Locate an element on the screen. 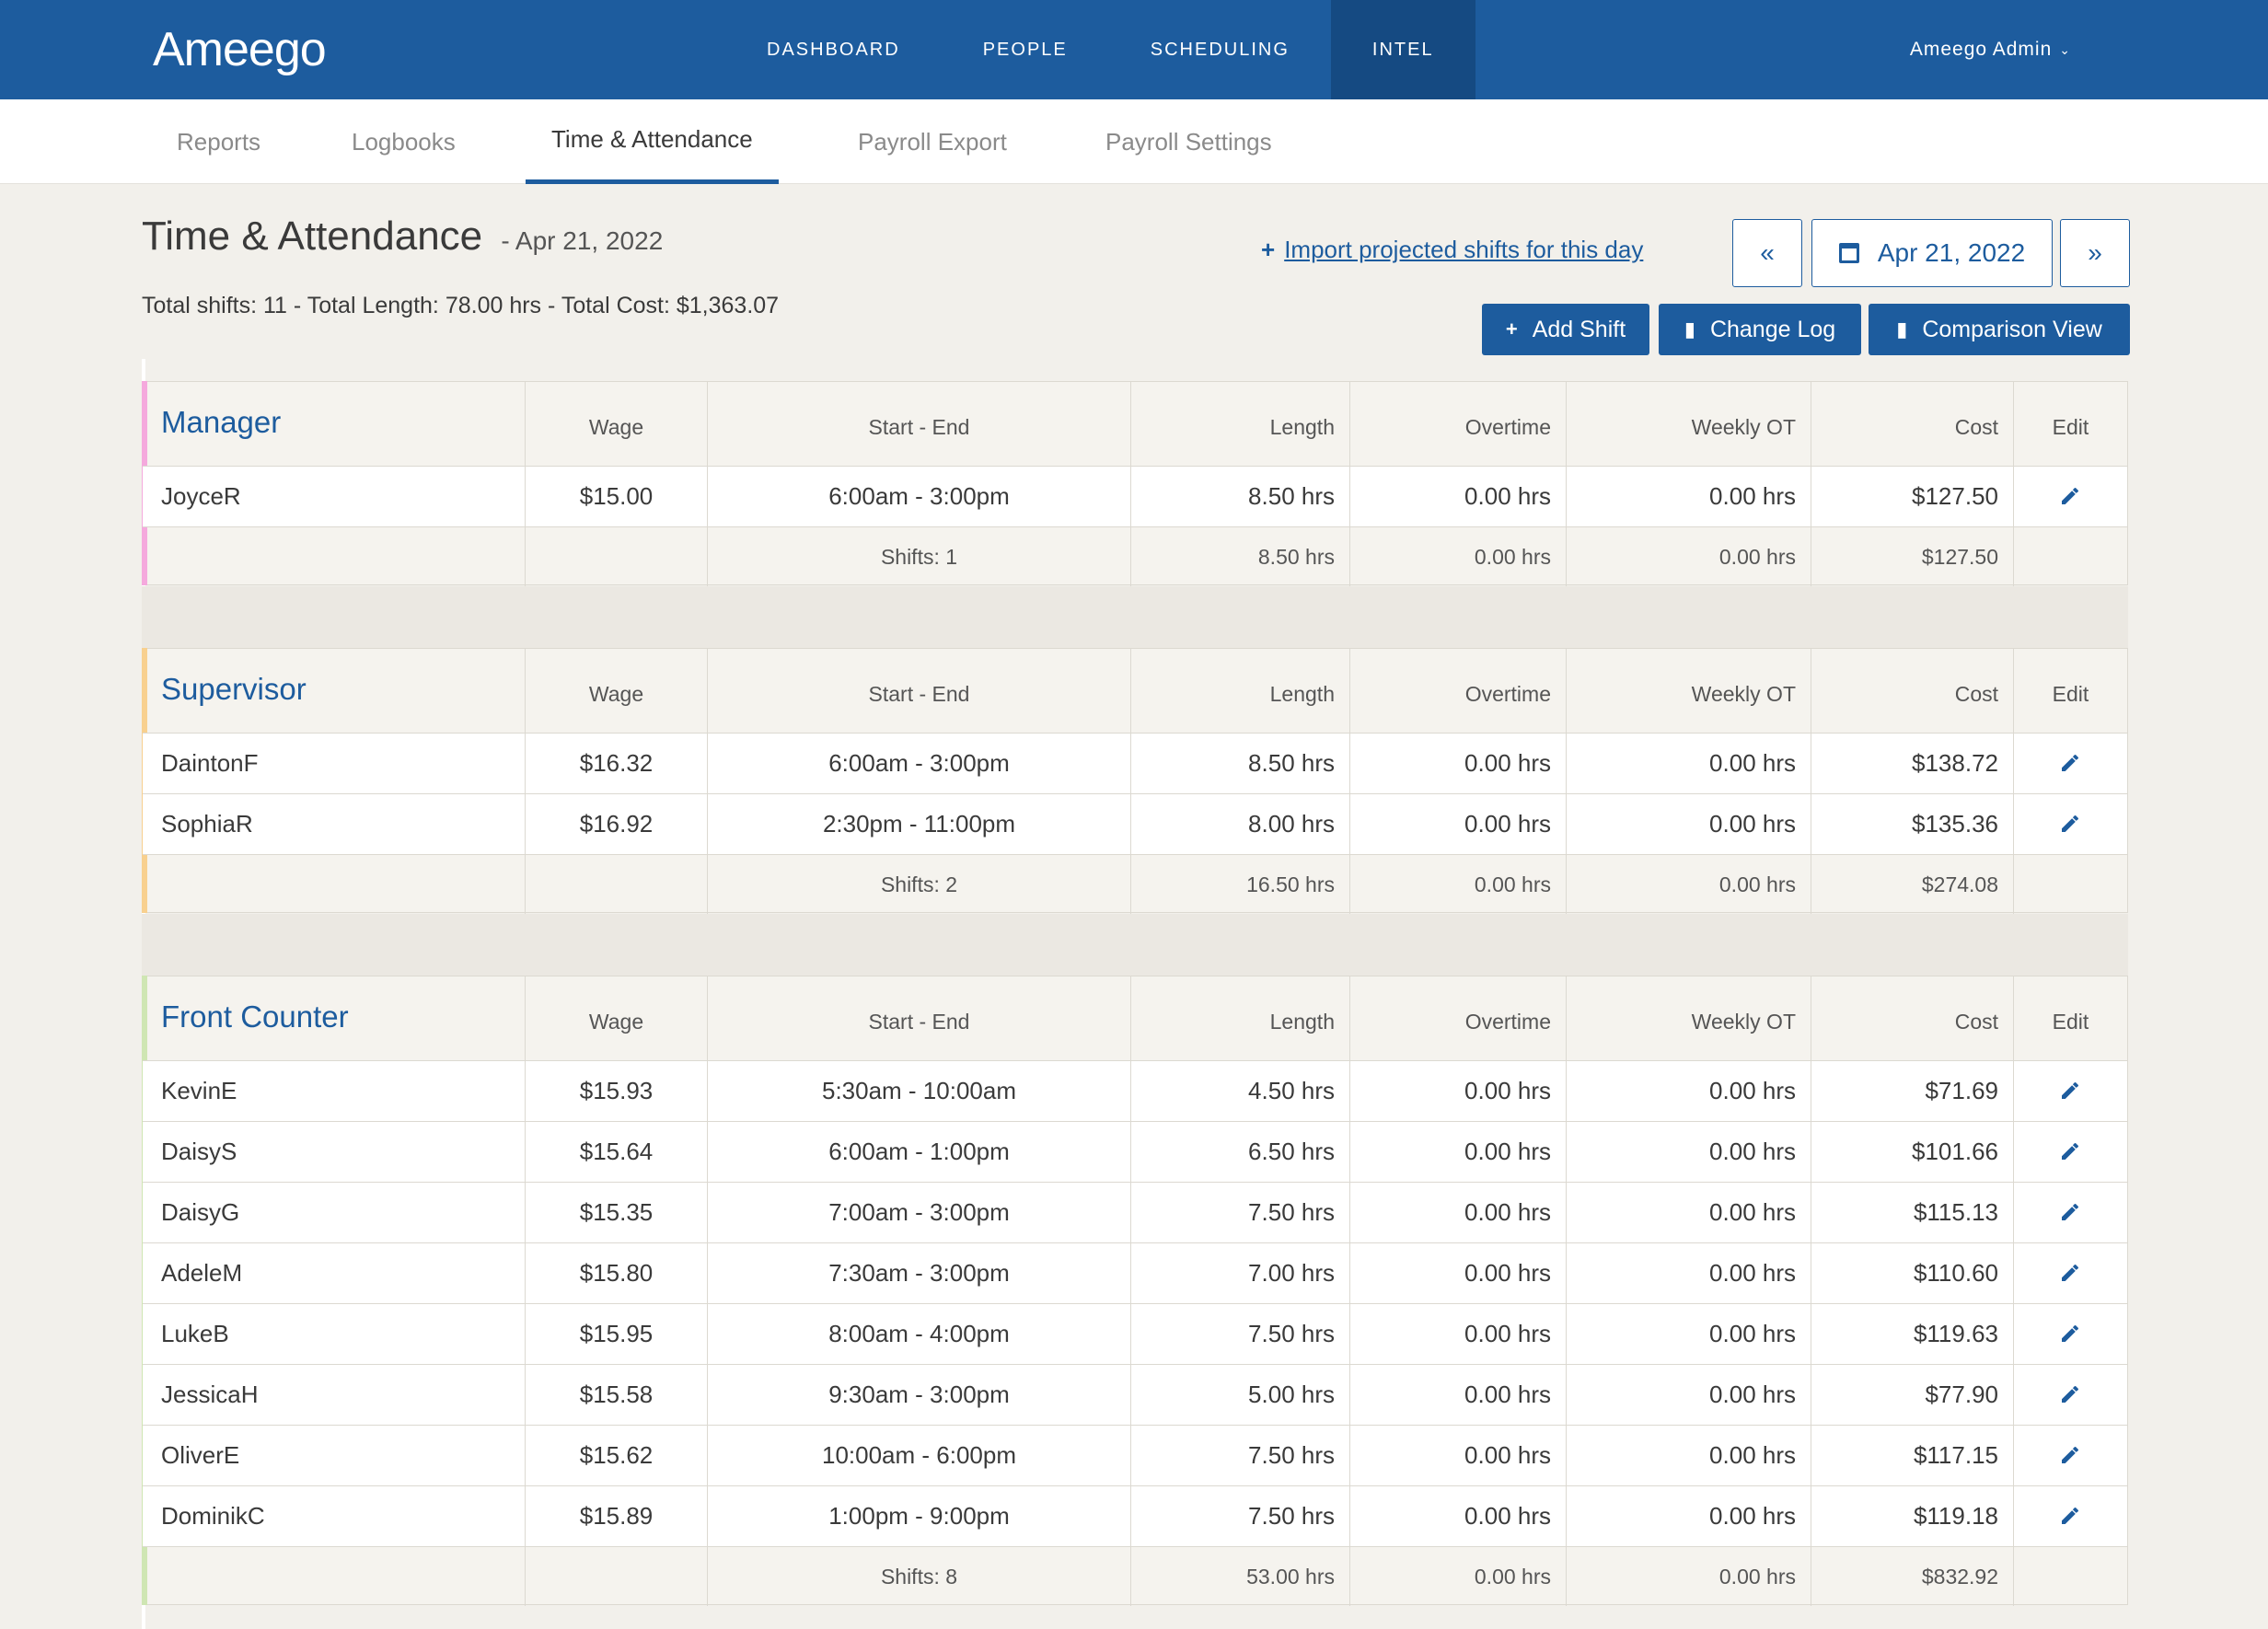  start-end-cell: 6:00am - 3:00pm is located at coordinates (919, 763).